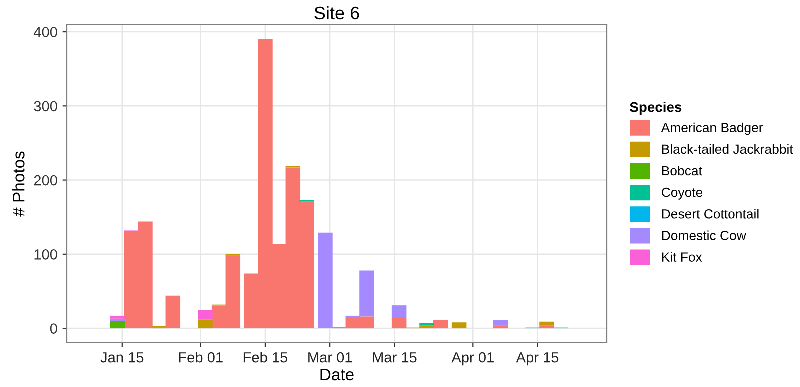 The image size is (800, 387). Describe the element at coordinates (712, 129) in the screenshot. I see `legend-label: American Badger` at that location.